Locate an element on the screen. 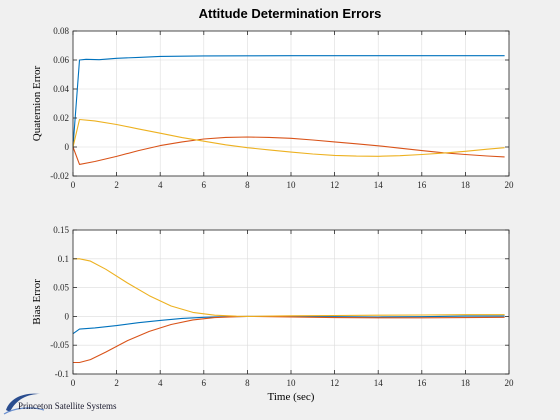 The height and width of the screenshot is (420, 560). y-tick-label: 0.15 is located at coordinates (61, 230).